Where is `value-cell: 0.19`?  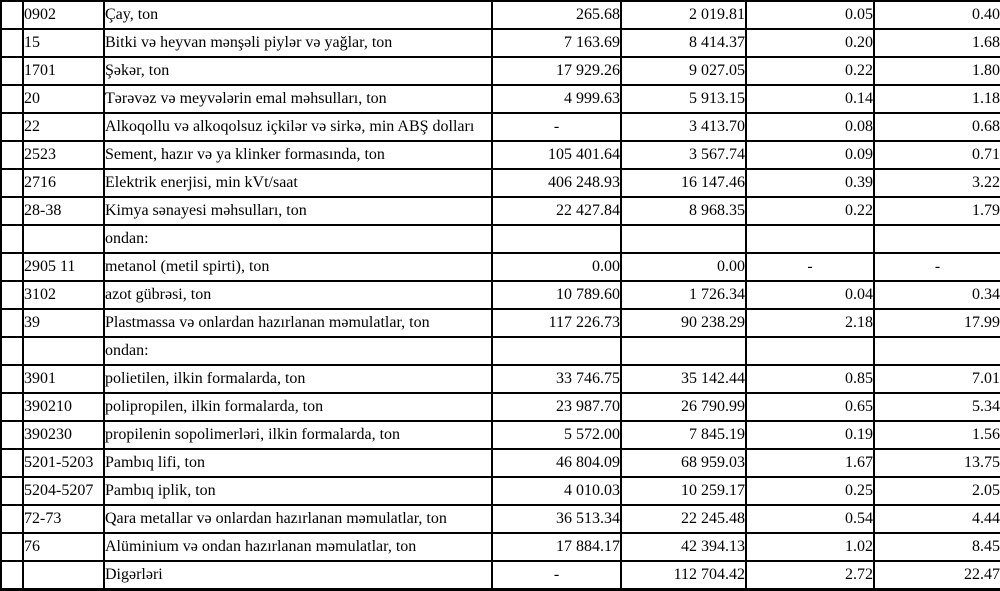
value-cell: 0.19 is located at coordinates (810, 435).